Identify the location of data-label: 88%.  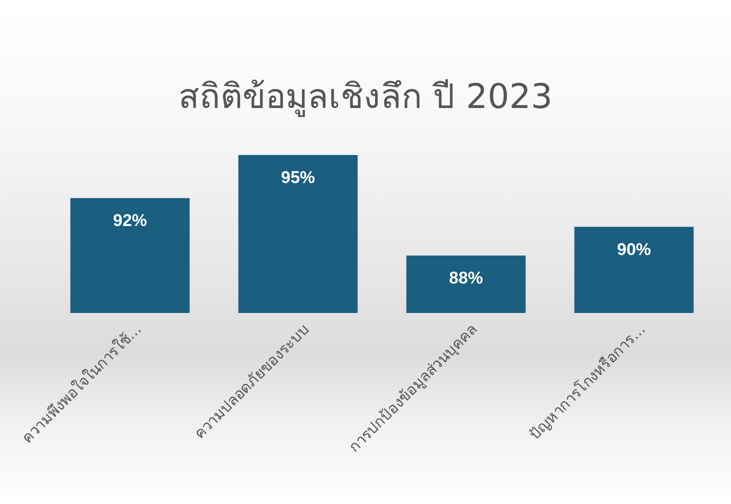
(466, 278).